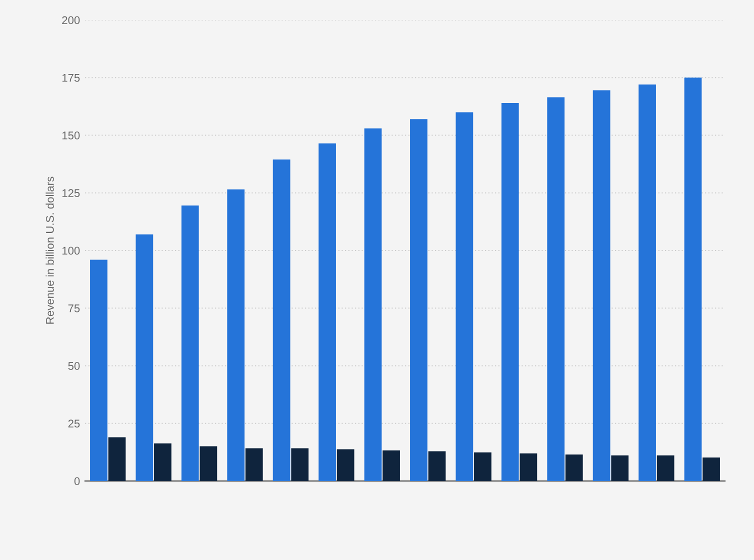 This screenshot has height=560, width=754. What do you see at coordinates (74, 424) in the screenshot?
I see `y-tick-label: 25` at bounding box center [74, 424].